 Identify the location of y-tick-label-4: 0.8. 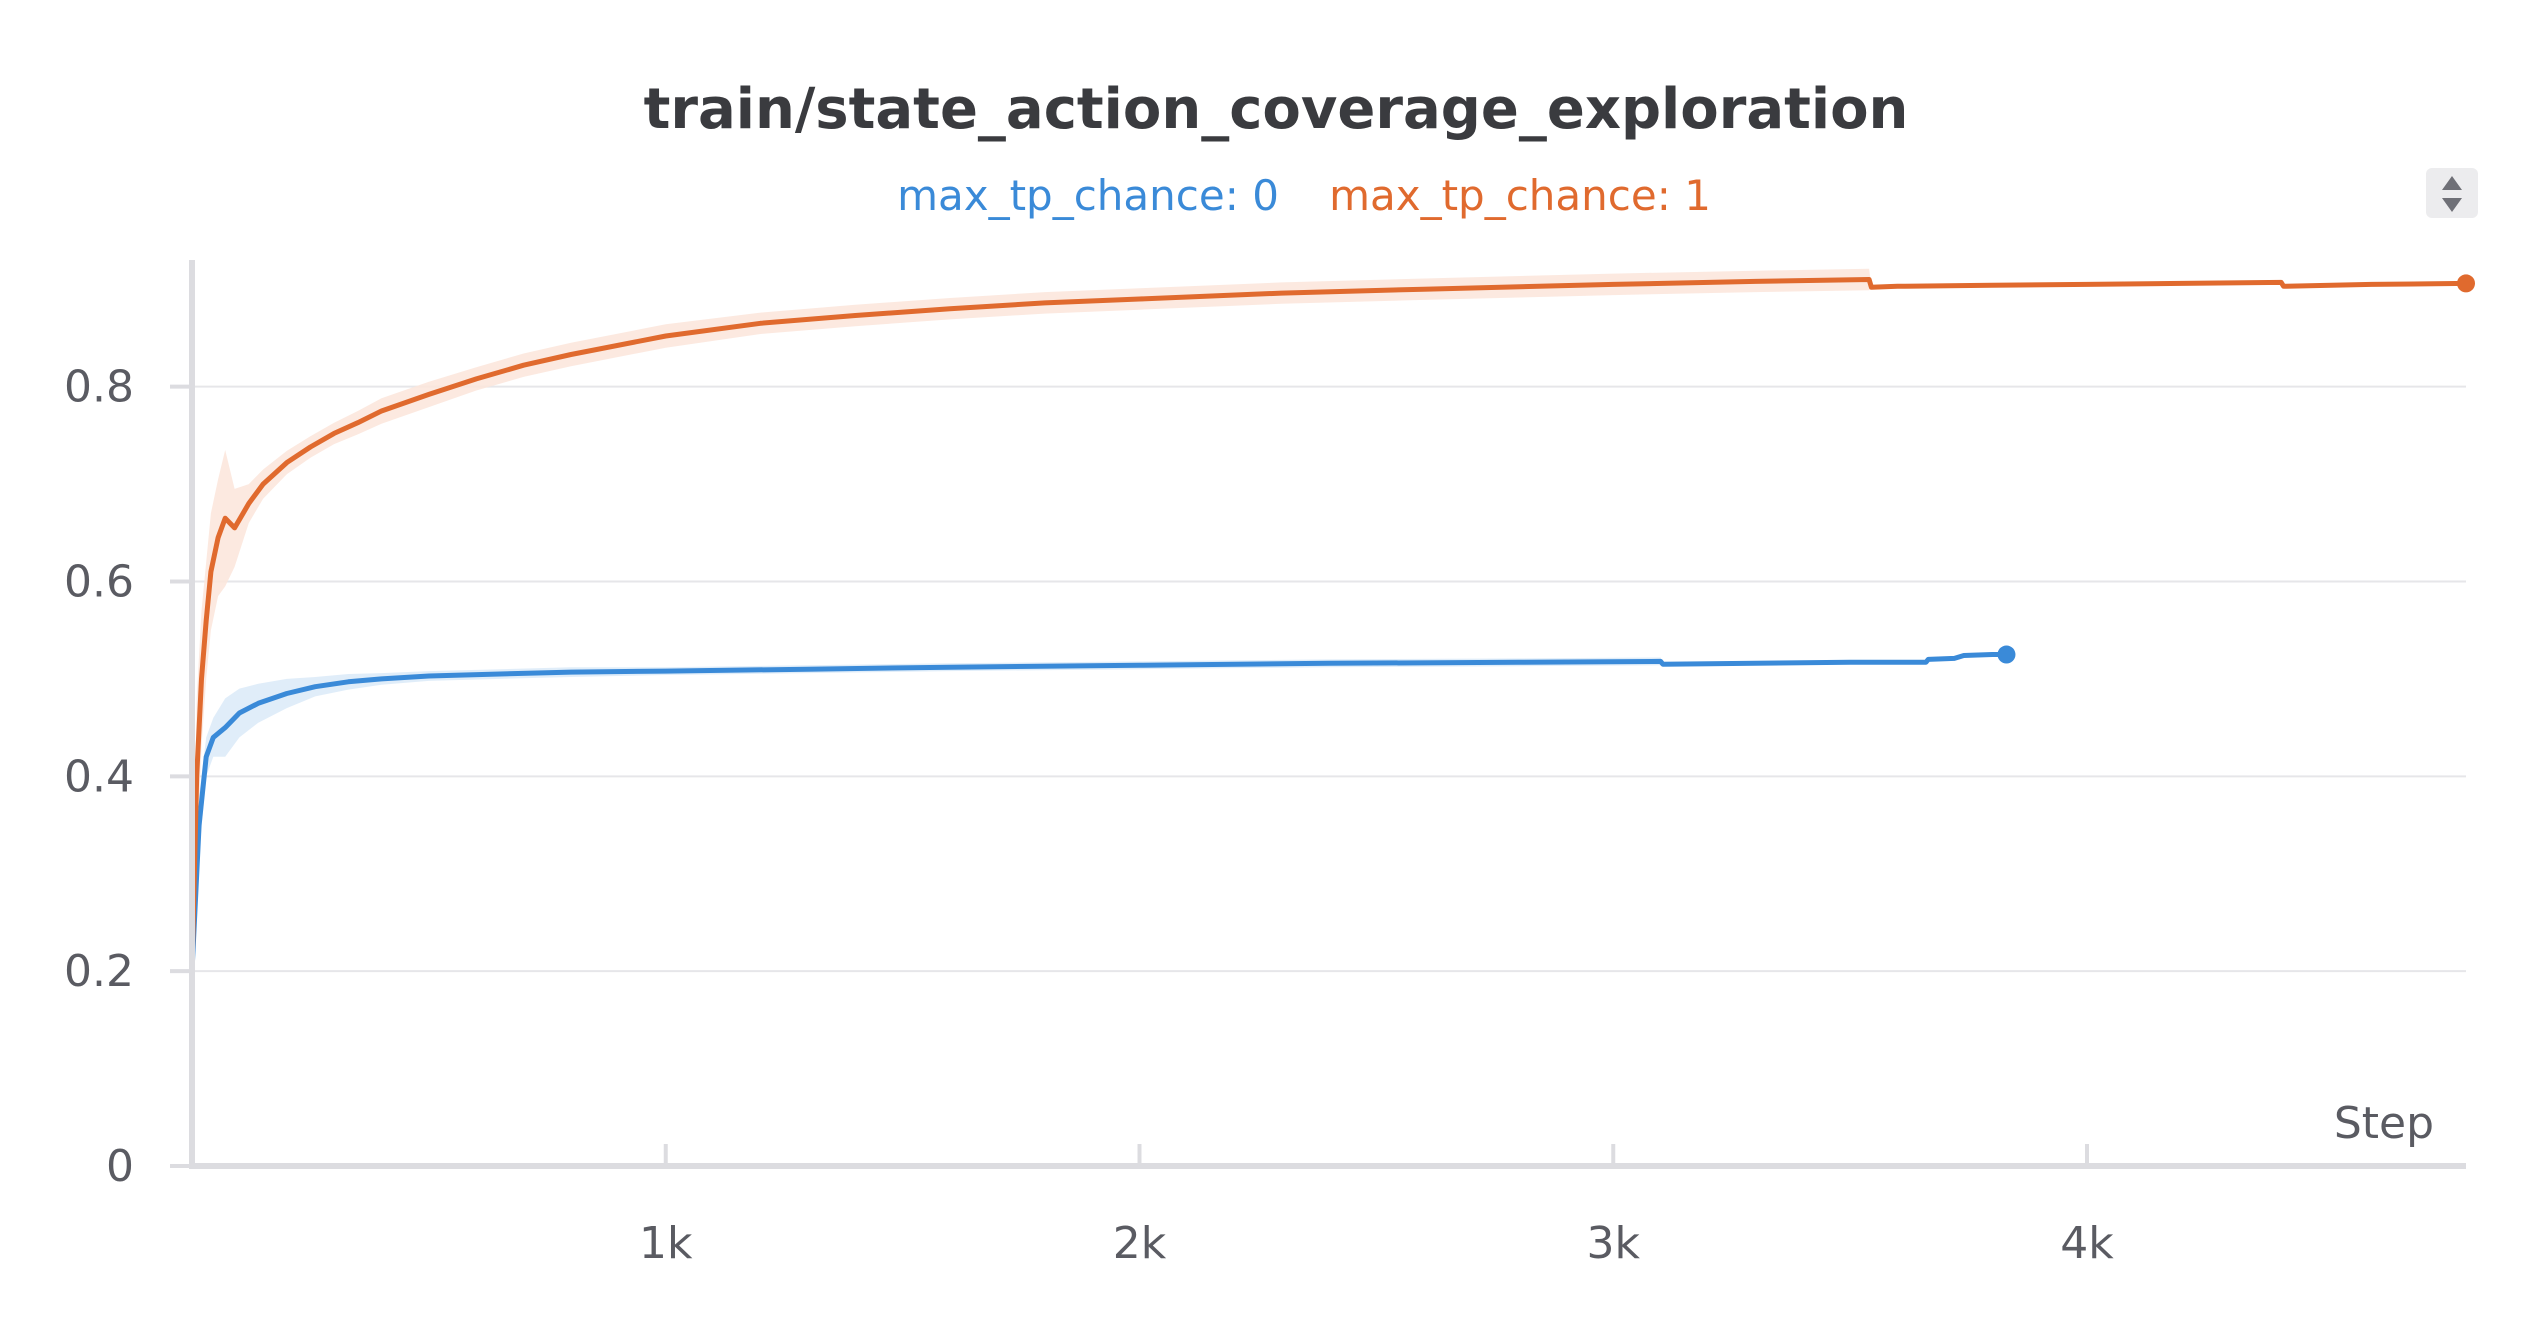
(99, 387).